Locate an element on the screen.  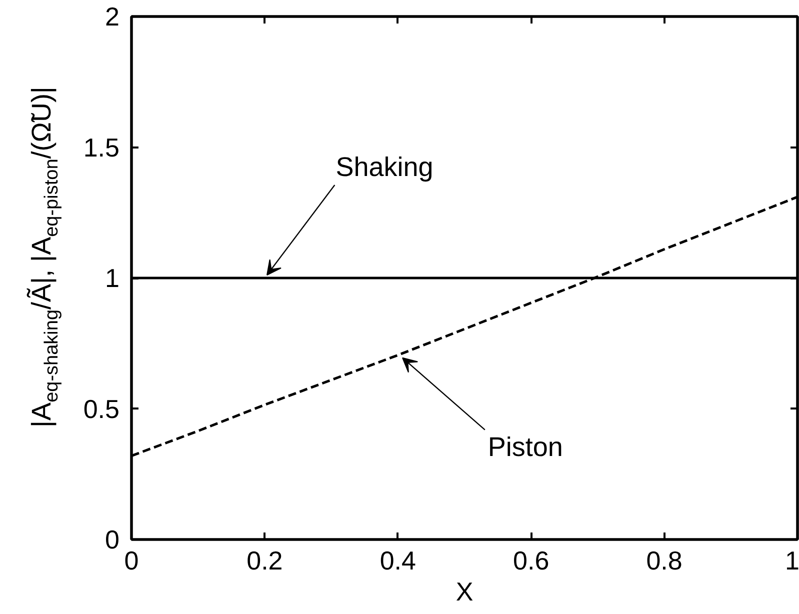
x-tick-label: 0.8 is located at coordinates (664, 561).